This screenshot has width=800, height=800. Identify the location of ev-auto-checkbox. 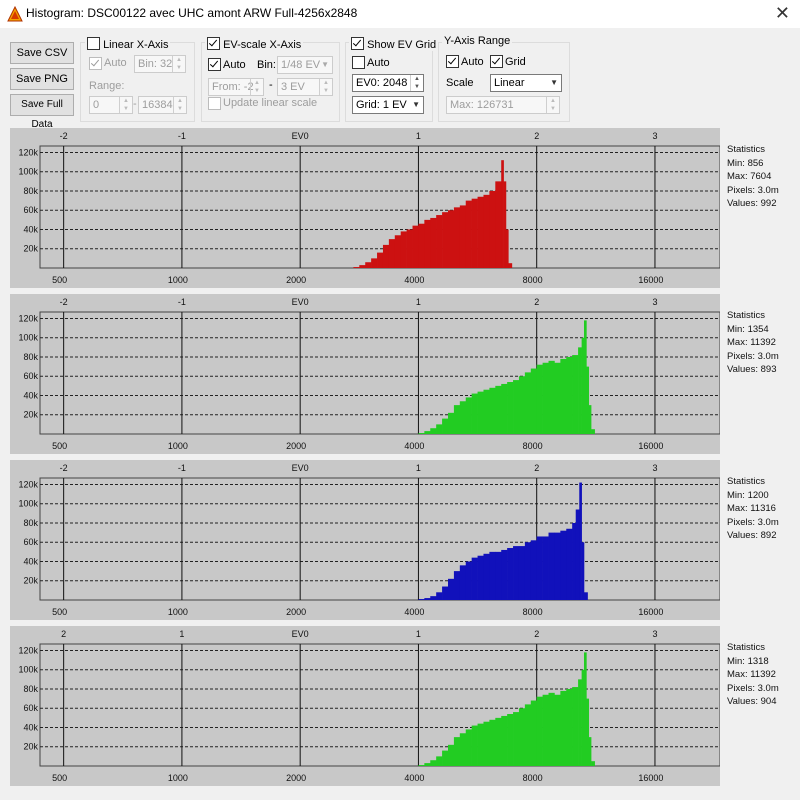
(214, 64).